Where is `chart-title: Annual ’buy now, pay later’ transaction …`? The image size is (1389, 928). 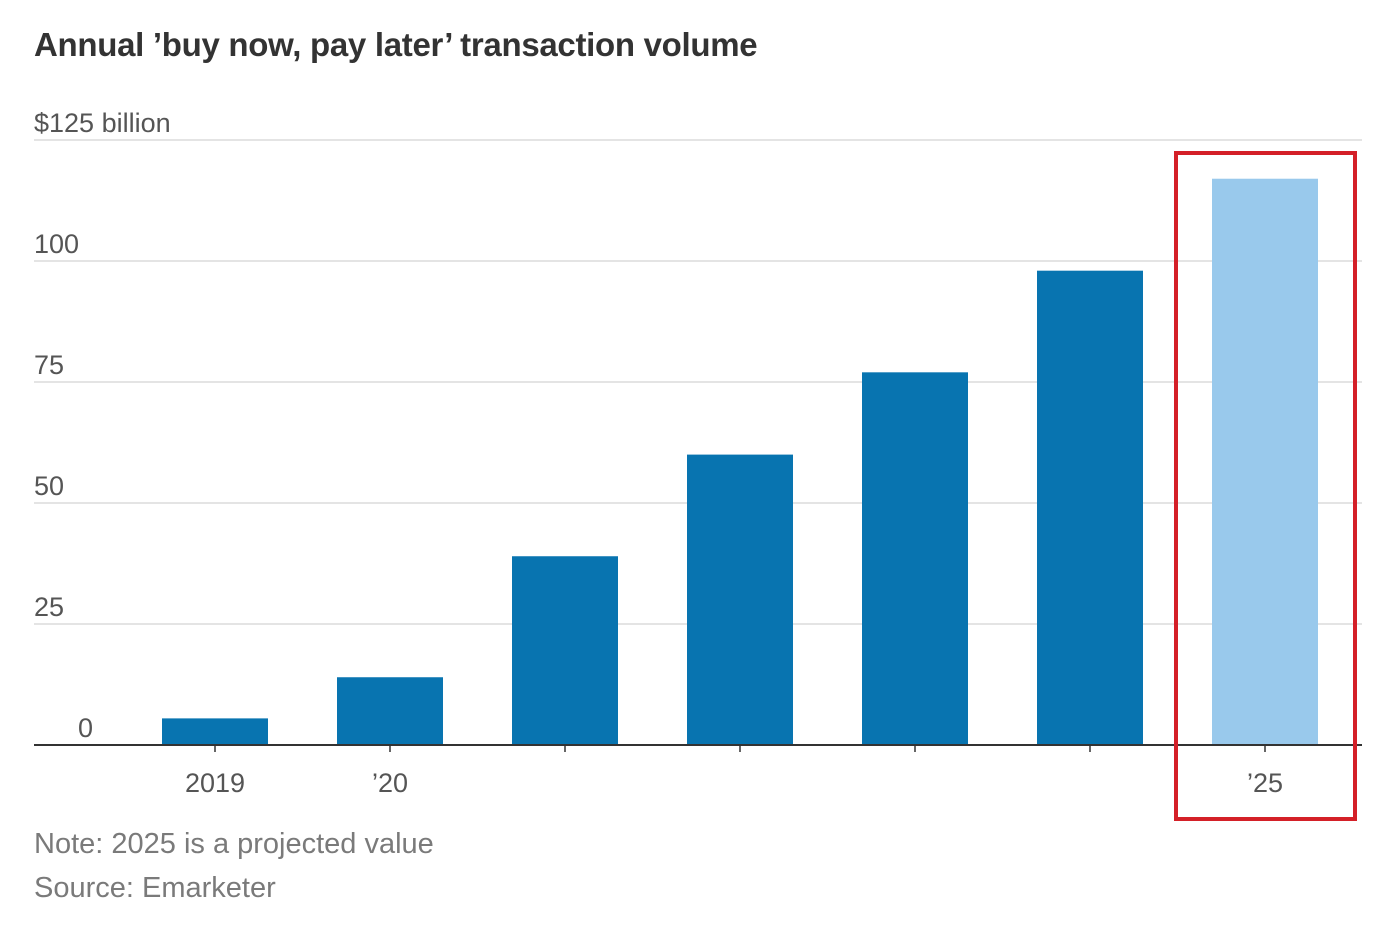
chart-title: Annual ’buy now, pay later’ transaction … is located at coordinates (396, 44).